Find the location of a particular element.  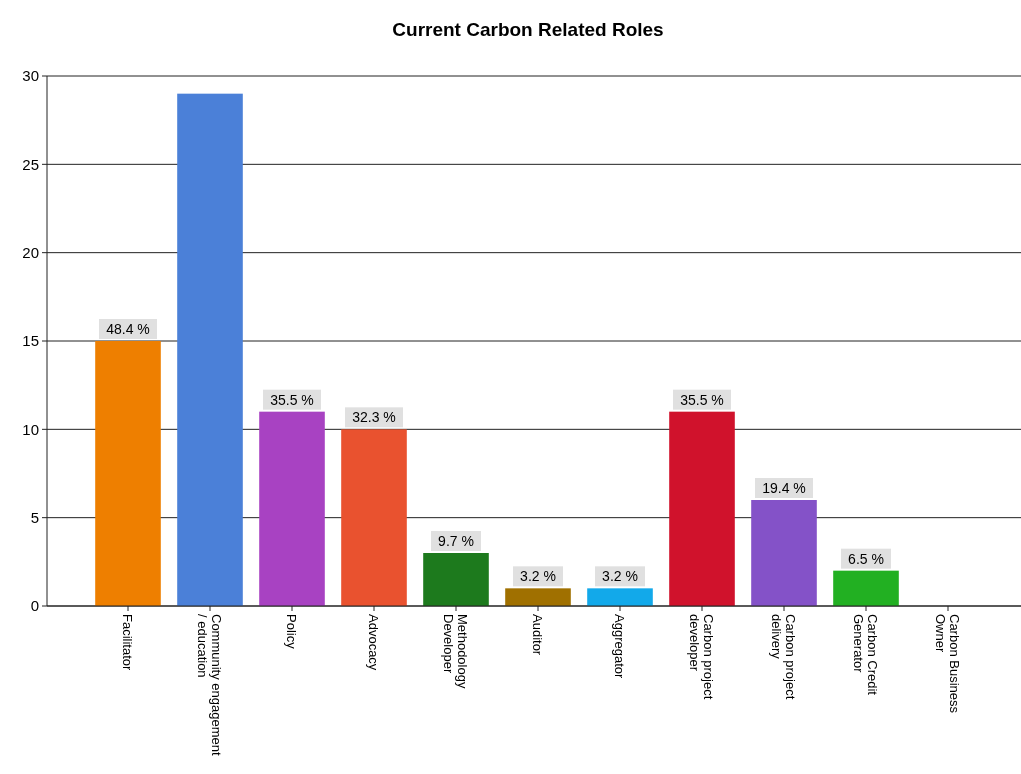

annotation: 9.7 % is located at coordinates (456, 540).